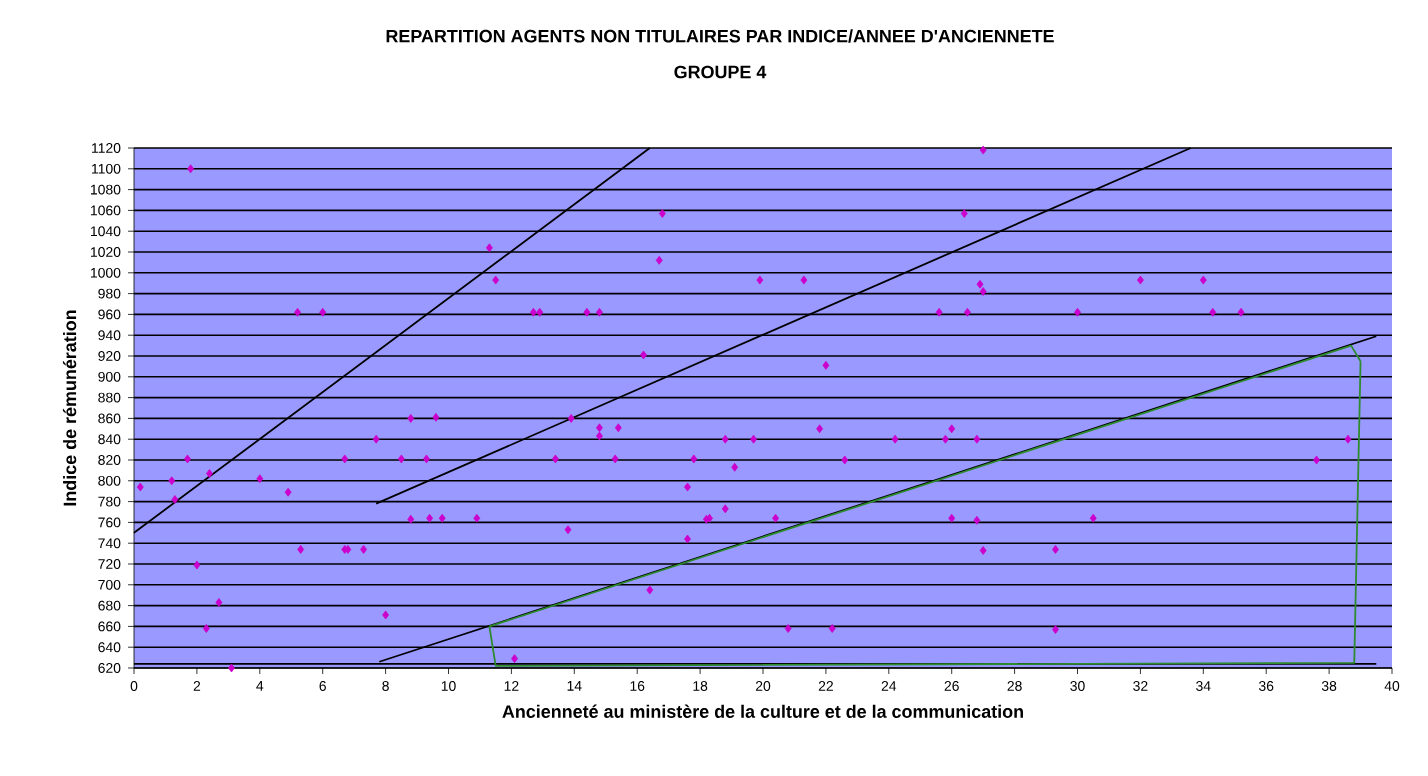 The width and height of the screenshot is (1428, 776). I want to click on x-axis-title: Ancienneté au ministère de la culture et de la communication, so click(762, 711).